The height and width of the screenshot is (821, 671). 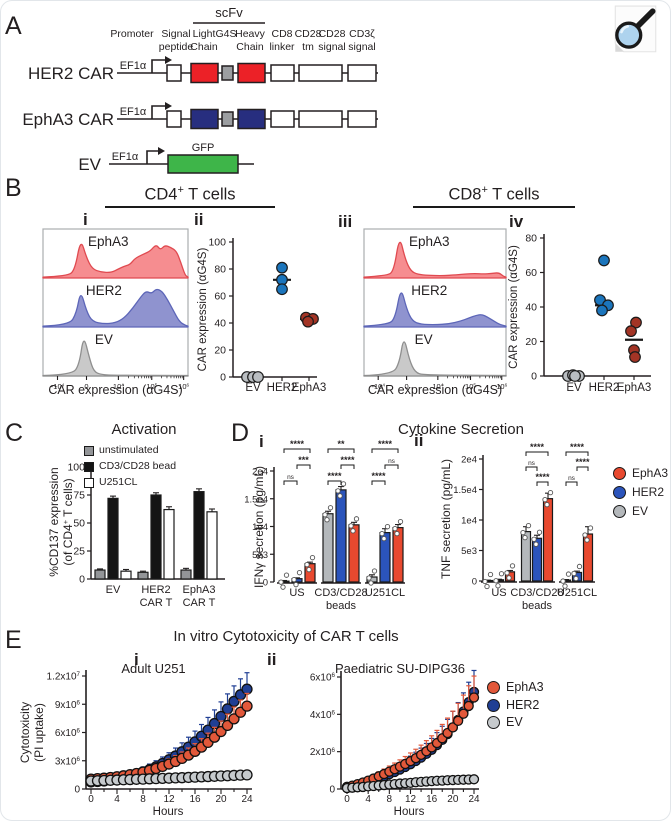 I want to click on svg-text: CD3ζ, so click(x=362, y=34).